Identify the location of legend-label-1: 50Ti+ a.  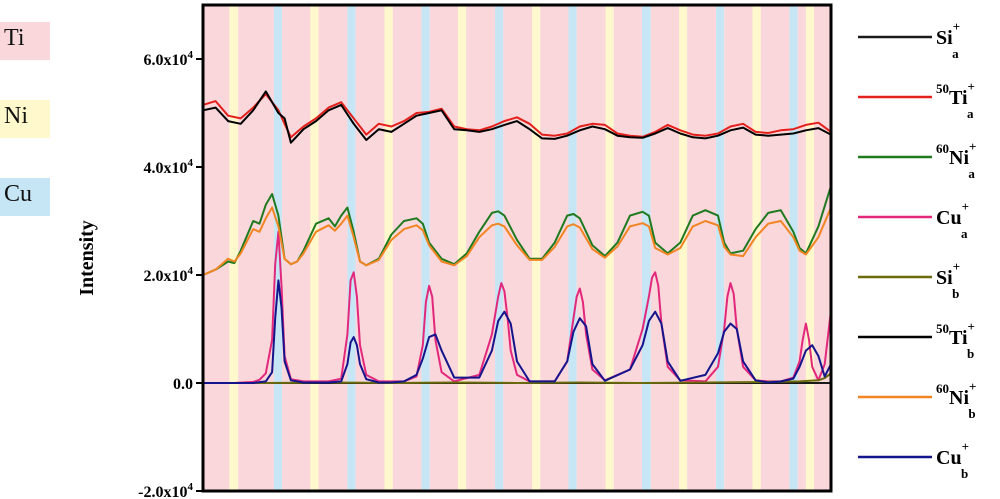
(955, 100).